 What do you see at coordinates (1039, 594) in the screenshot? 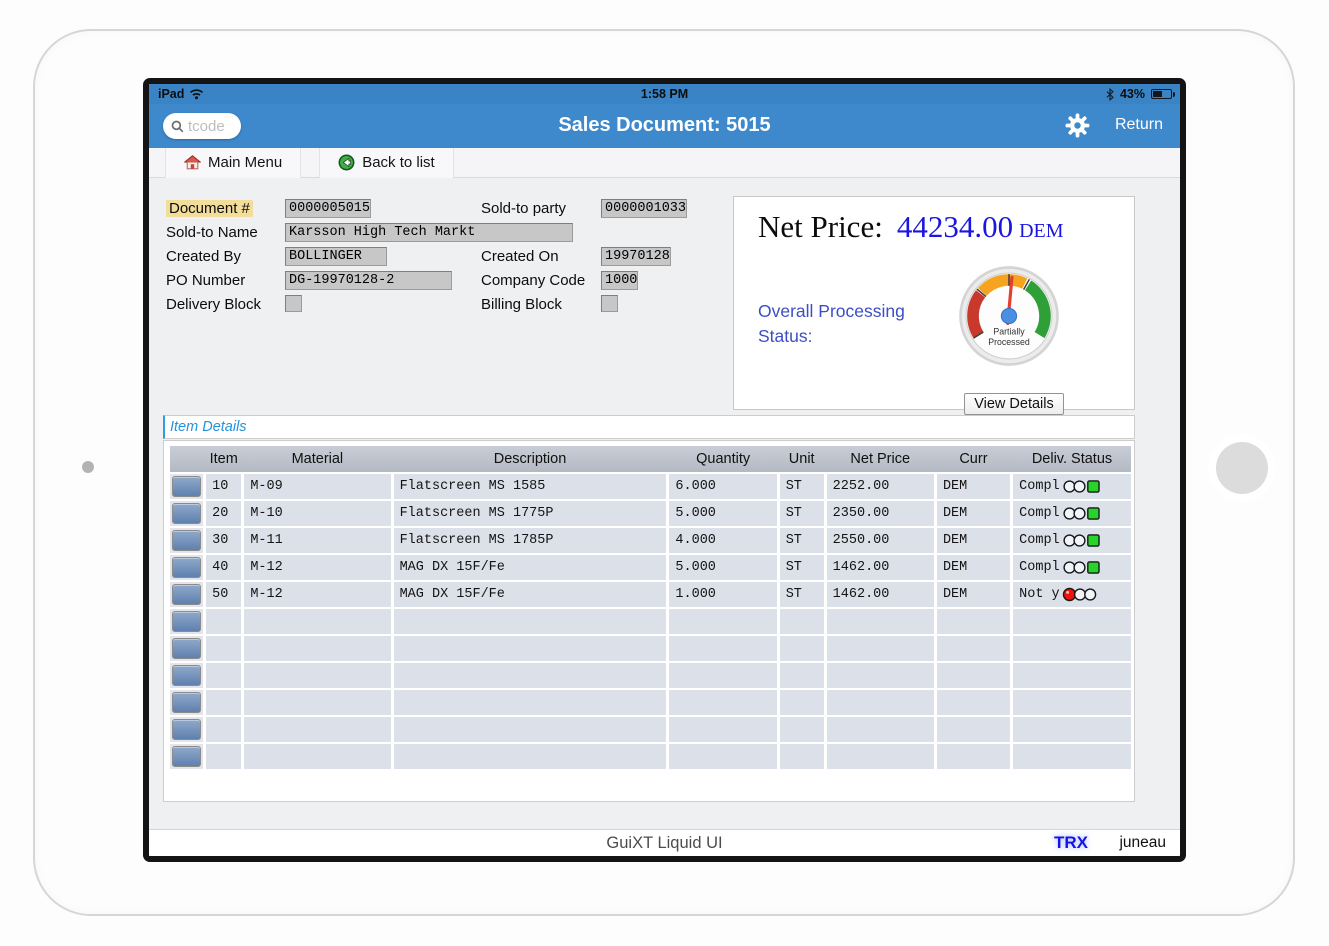
I see `deliv-status-text: Not y` at bounding box center [1039, 594].